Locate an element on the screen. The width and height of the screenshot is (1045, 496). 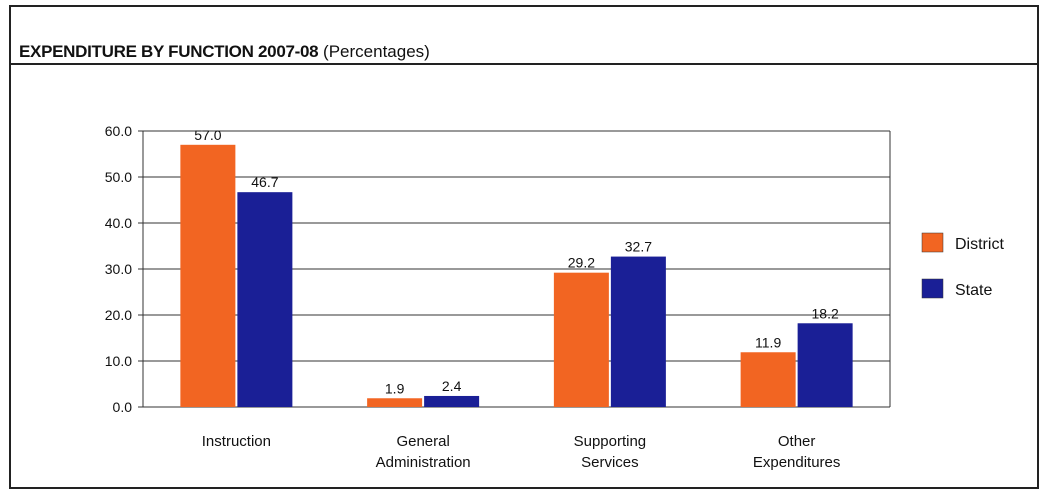
data-label-state: 32.7 is located at coordinates (638, 247).